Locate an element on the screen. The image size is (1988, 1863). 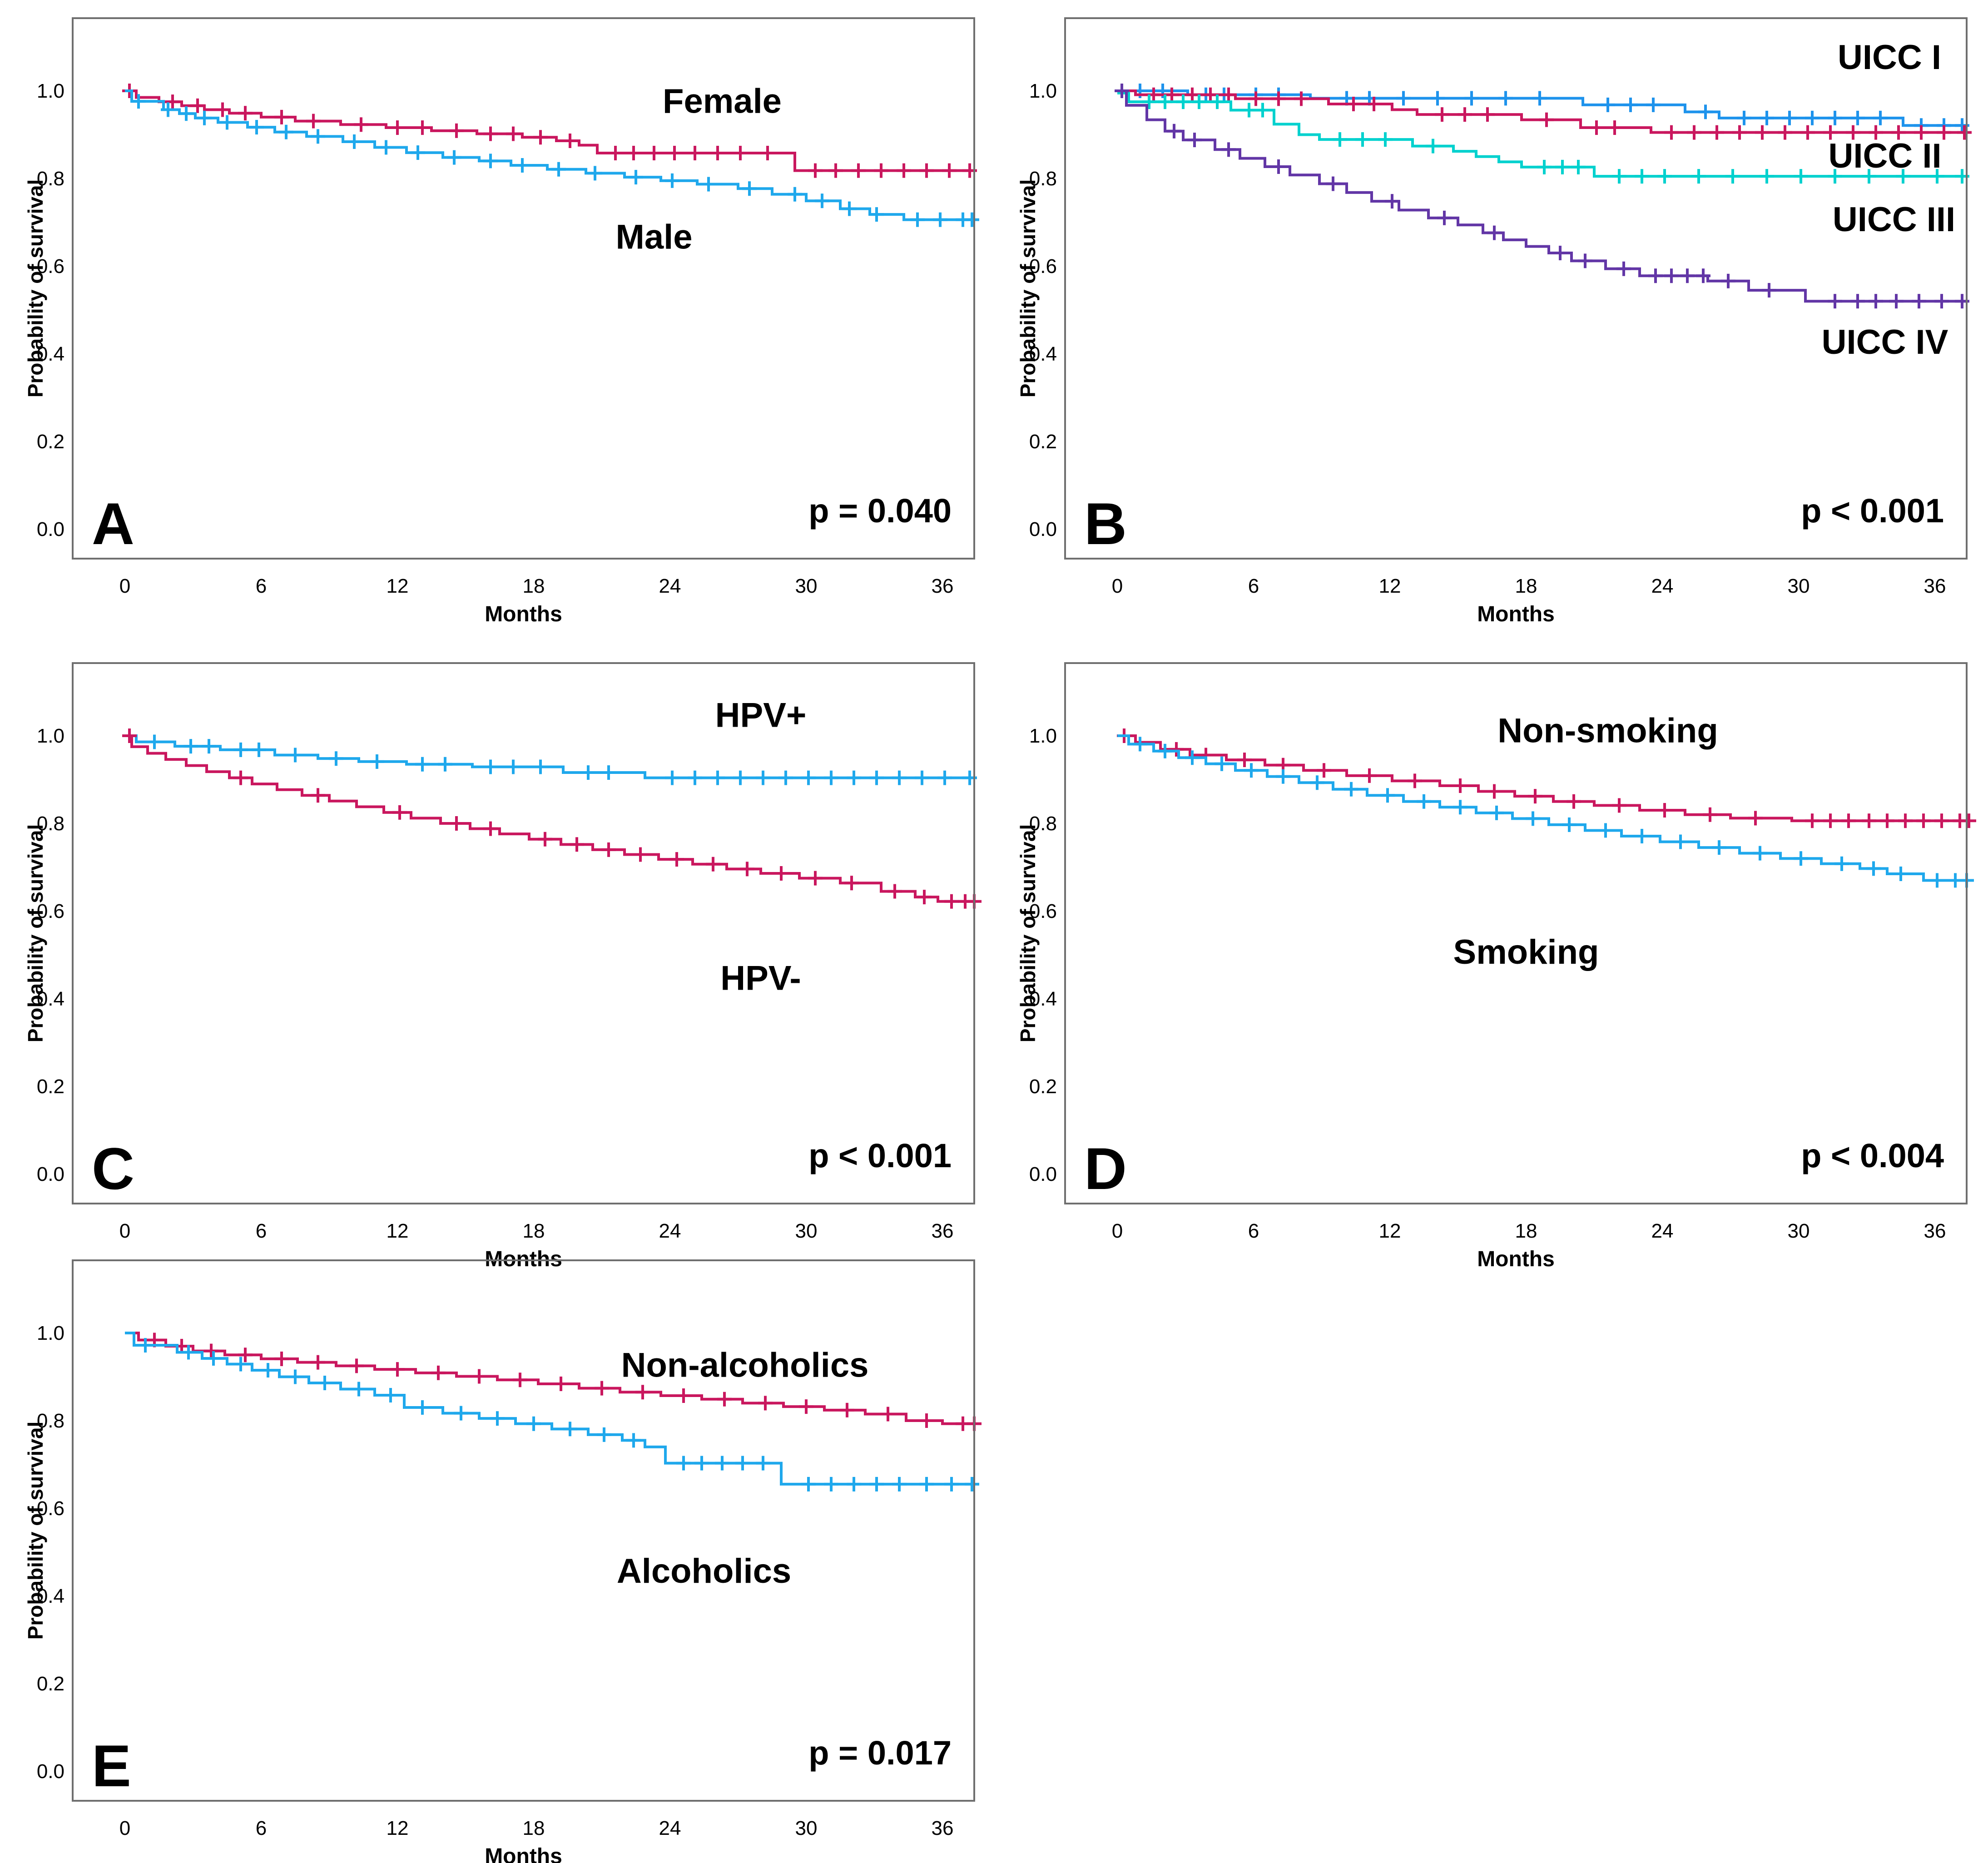
censor-marks-hpv-positive is located at coordinates (562, 760).